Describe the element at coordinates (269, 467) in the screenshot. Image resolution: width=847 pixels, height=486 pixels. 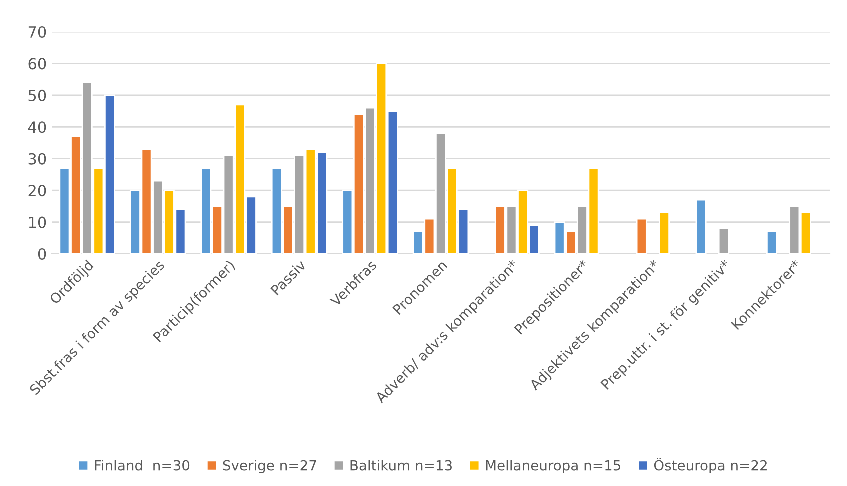
I see `legend-label: Sverige n=27` at that location.